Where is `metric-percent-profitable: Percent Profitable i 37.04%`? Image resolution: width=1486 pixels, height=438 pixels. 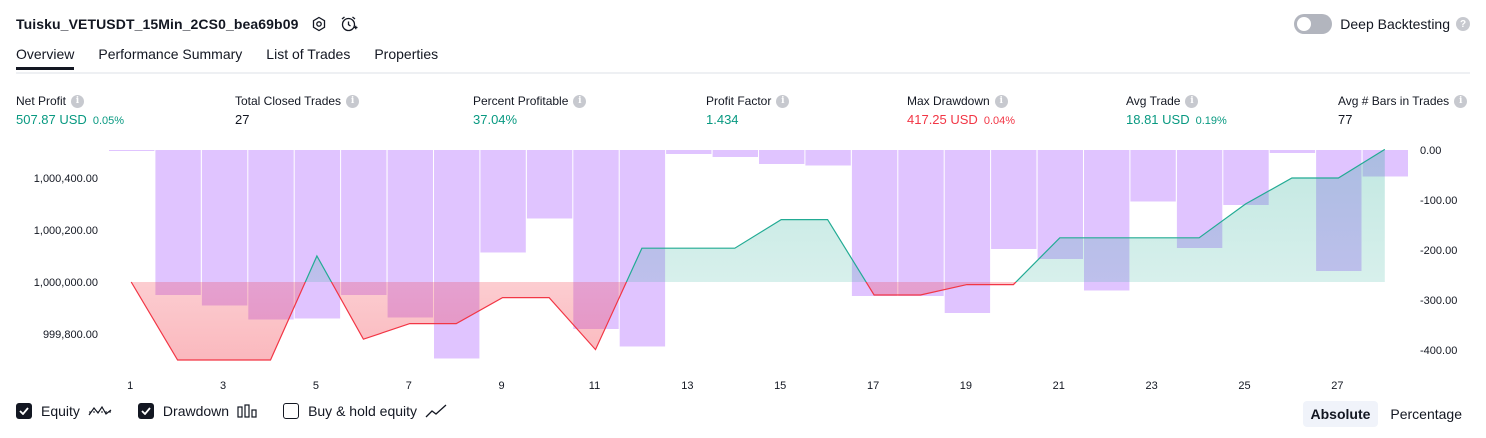 metric-percent-profitable: Percent Profitable i 37.04% is located at coordinates (530, 110).